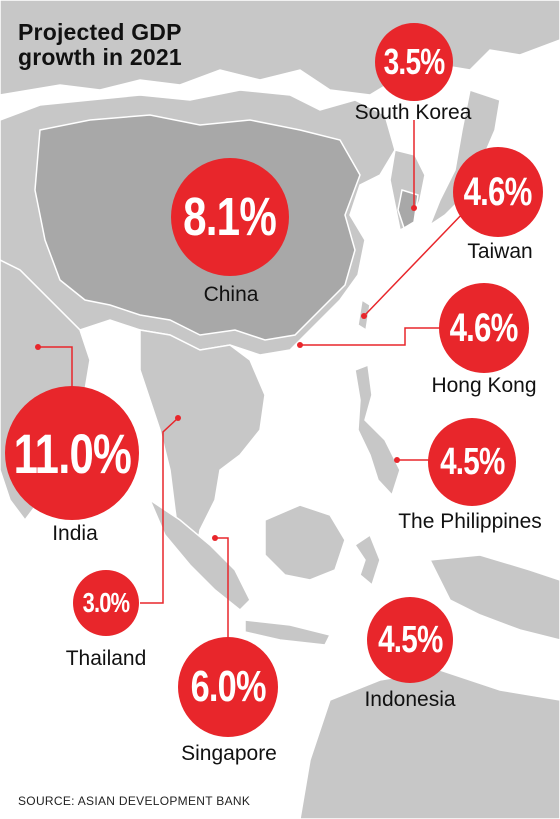 Image resolution: width=560 pixels, height=819 pixels. I want to click on value-south-korea: 3.5%, so click(414, 61).